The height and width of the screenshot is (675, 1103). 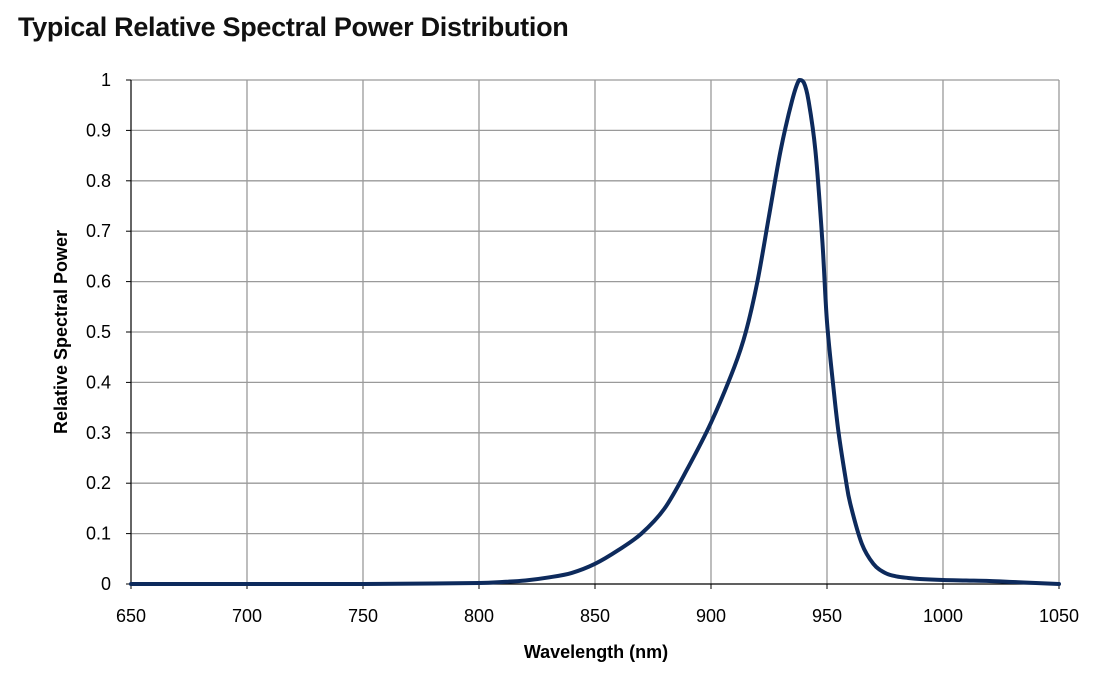 I want to click on y-tick-label: 0.4, so click(x=98, y=382).